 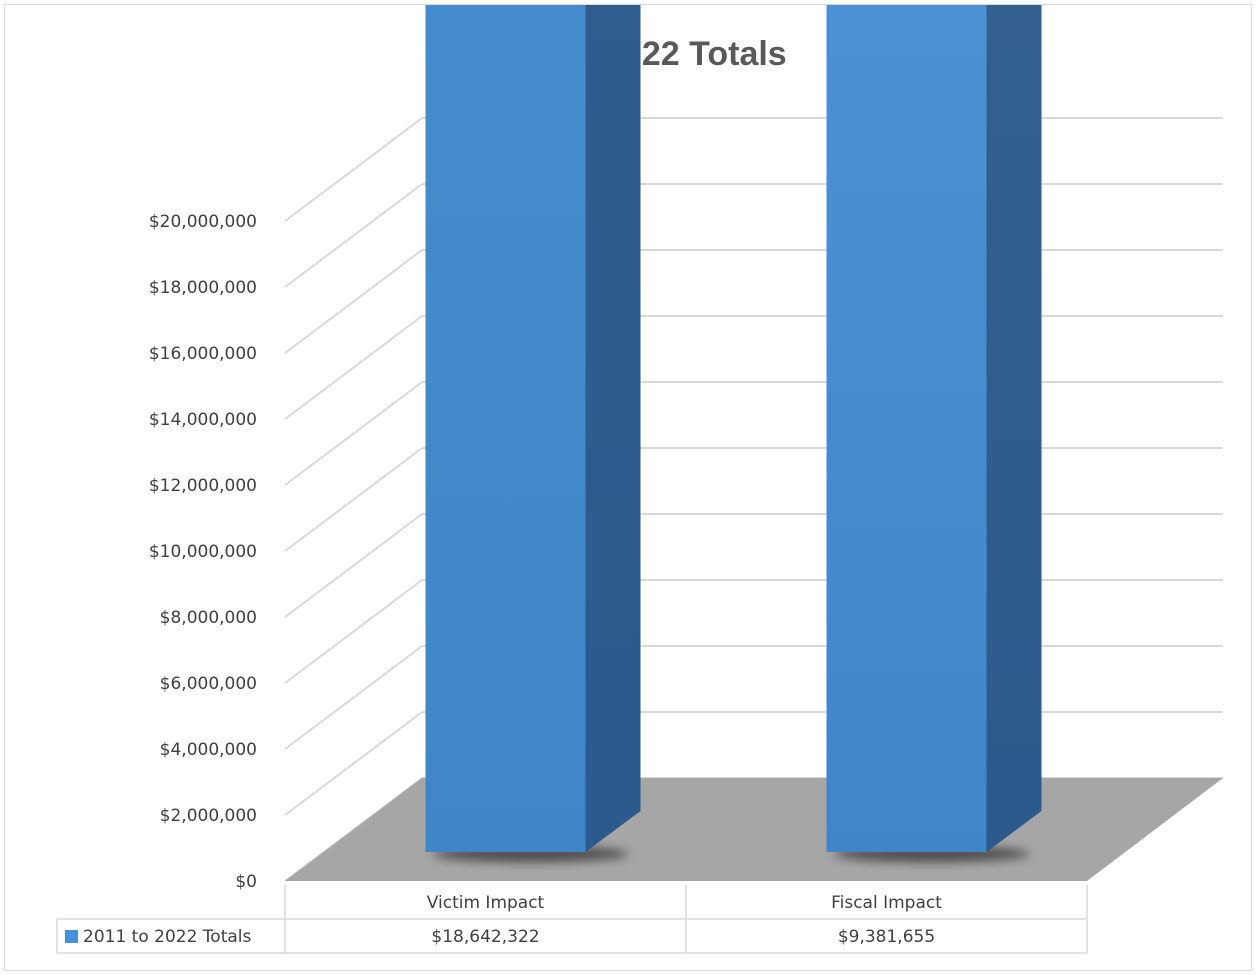 What do you see at coordinates (167, 937) in the screenshot?
I see `legend-series-name: 2011 to 2022 Totals` at bounding box center [167, 937].